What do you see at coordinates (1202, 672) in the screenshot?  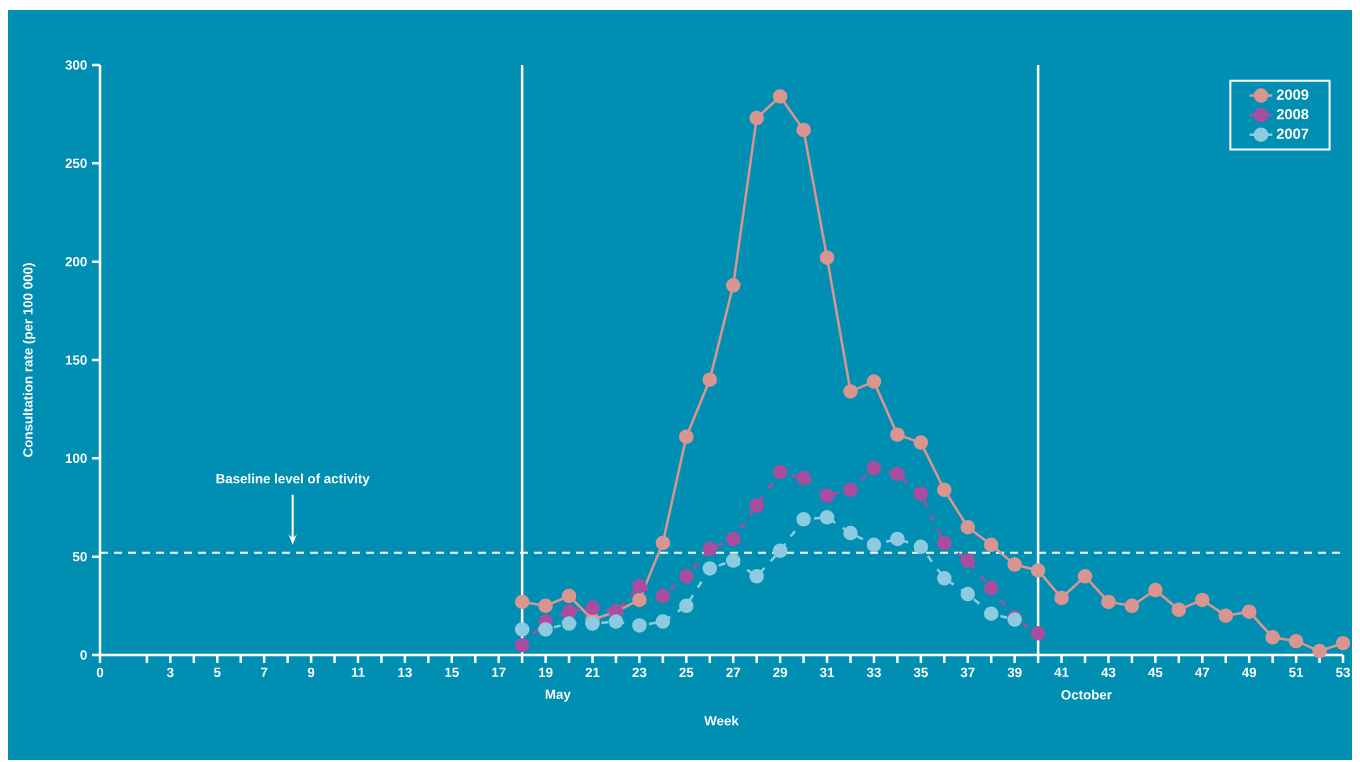 I see `x-tick-label: 47` at bounding box center [1202, 672].